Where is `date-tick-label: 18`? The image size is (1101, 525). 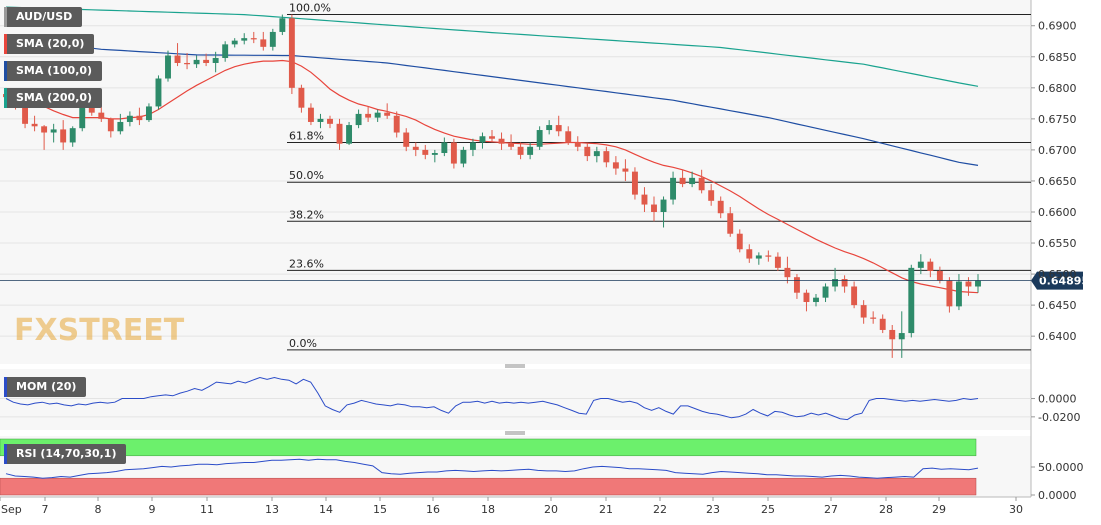
date-tick-label: 18 is located at coordinates (488, 509).